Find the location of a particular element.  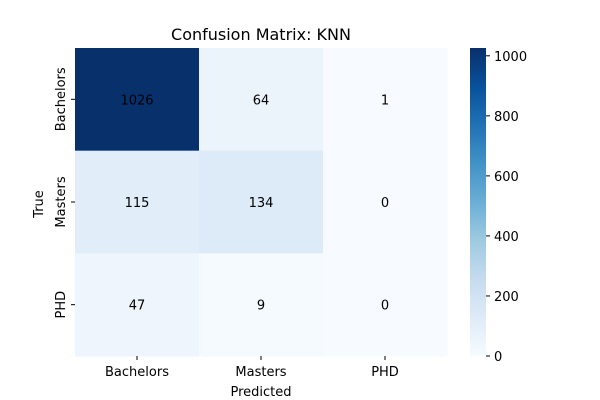

y-axis-ticks: Bachelors Masters PHD is located at coordinates (64, 192).